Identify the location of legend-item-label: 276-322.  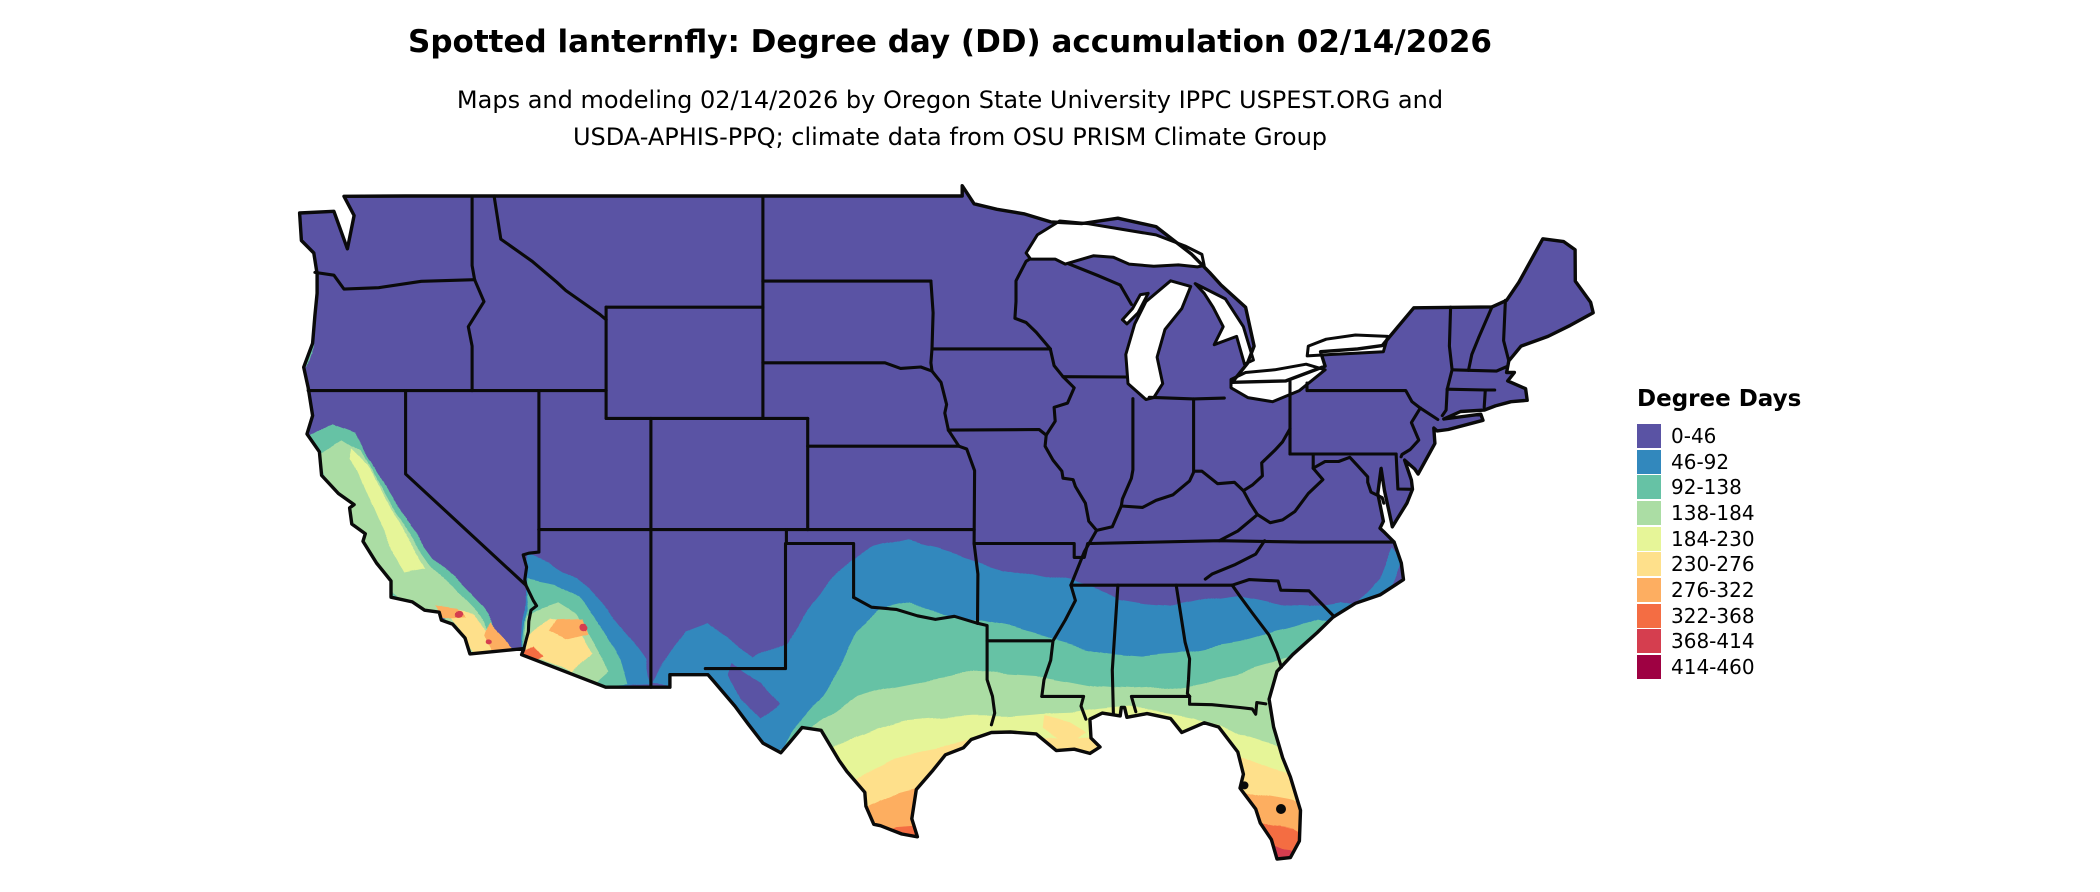
(1713, 589).